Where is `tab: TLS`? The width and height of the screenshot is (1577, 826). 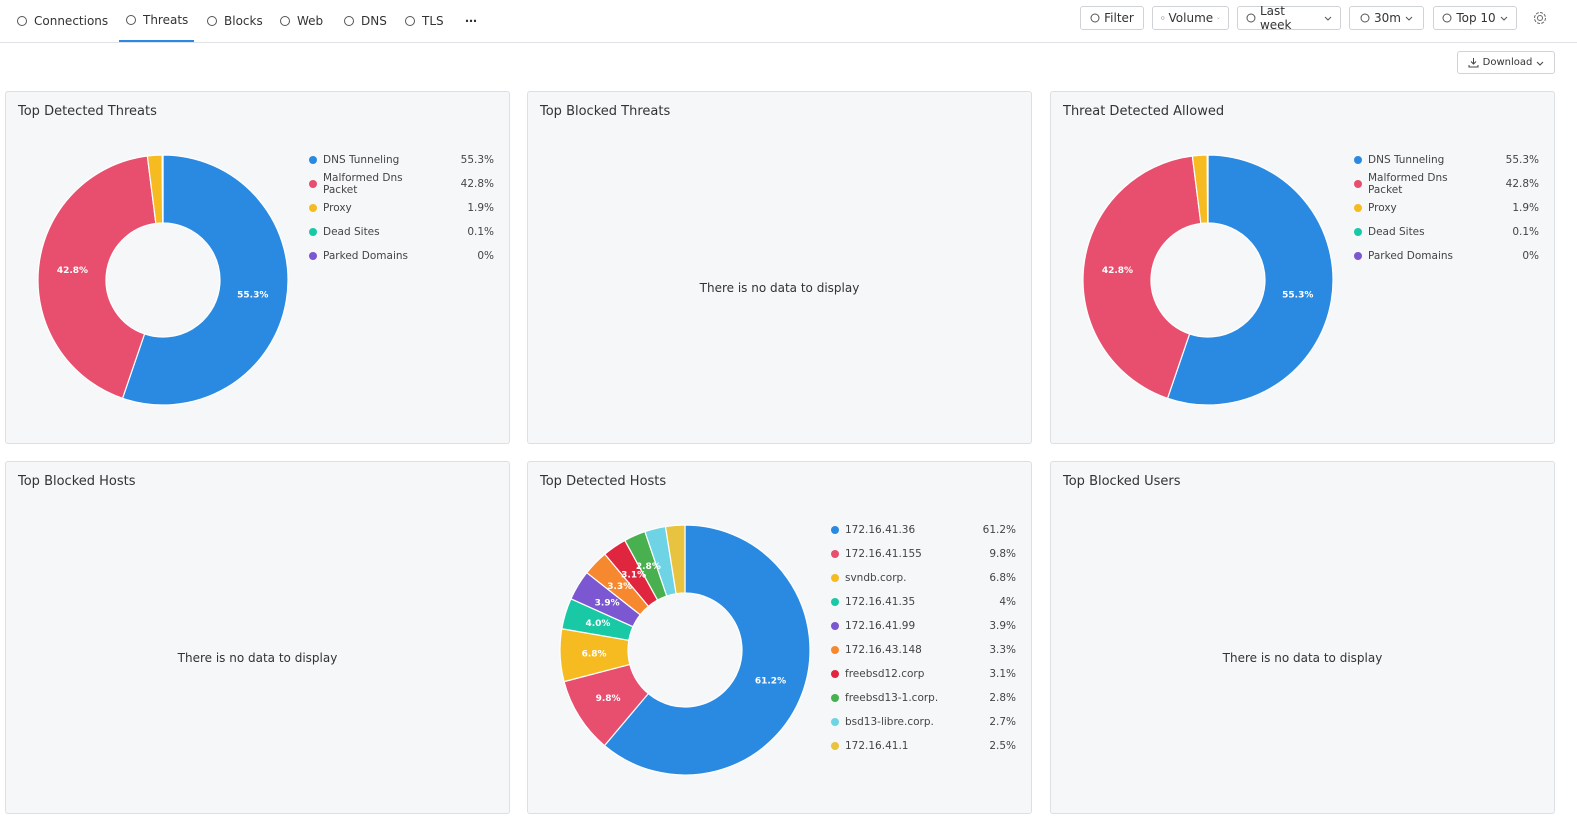 tab: TLS is located at coordinates (424, 21).